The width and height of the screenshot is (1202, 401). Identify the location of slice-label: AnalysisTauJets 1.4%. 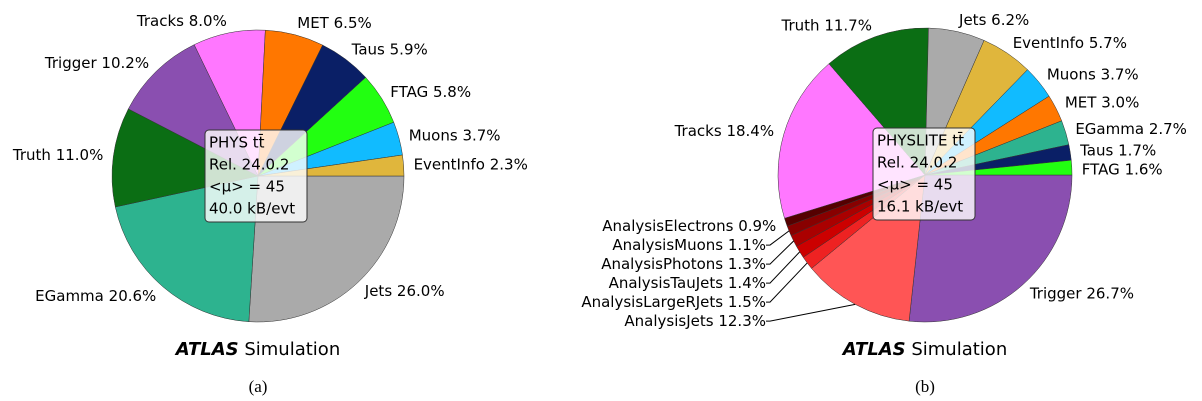
(687, 283).